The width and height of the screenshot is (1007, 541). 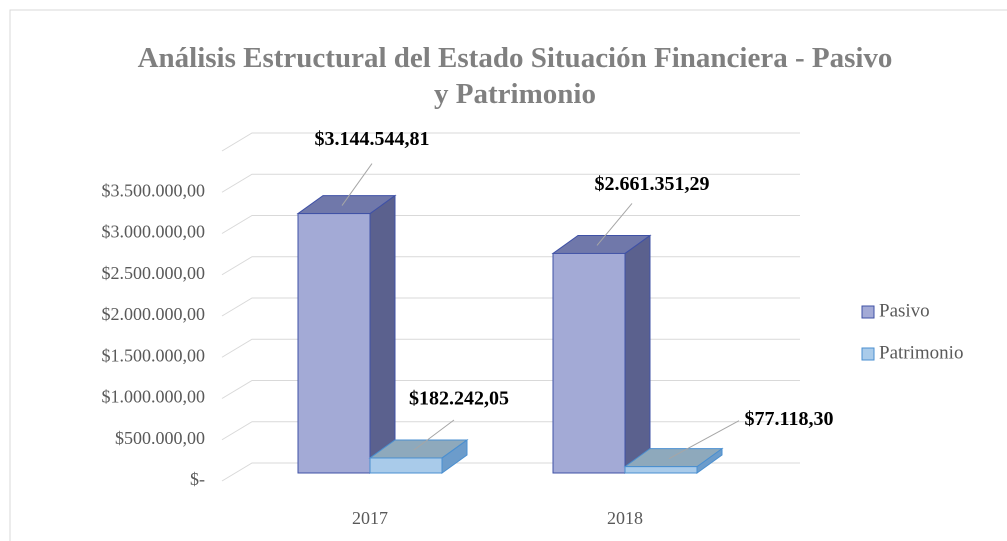 What do you see at coordinates (921, 352) in the screenshot?
I see `legend-label: Patrimonio` at bounding box center [921, 352].